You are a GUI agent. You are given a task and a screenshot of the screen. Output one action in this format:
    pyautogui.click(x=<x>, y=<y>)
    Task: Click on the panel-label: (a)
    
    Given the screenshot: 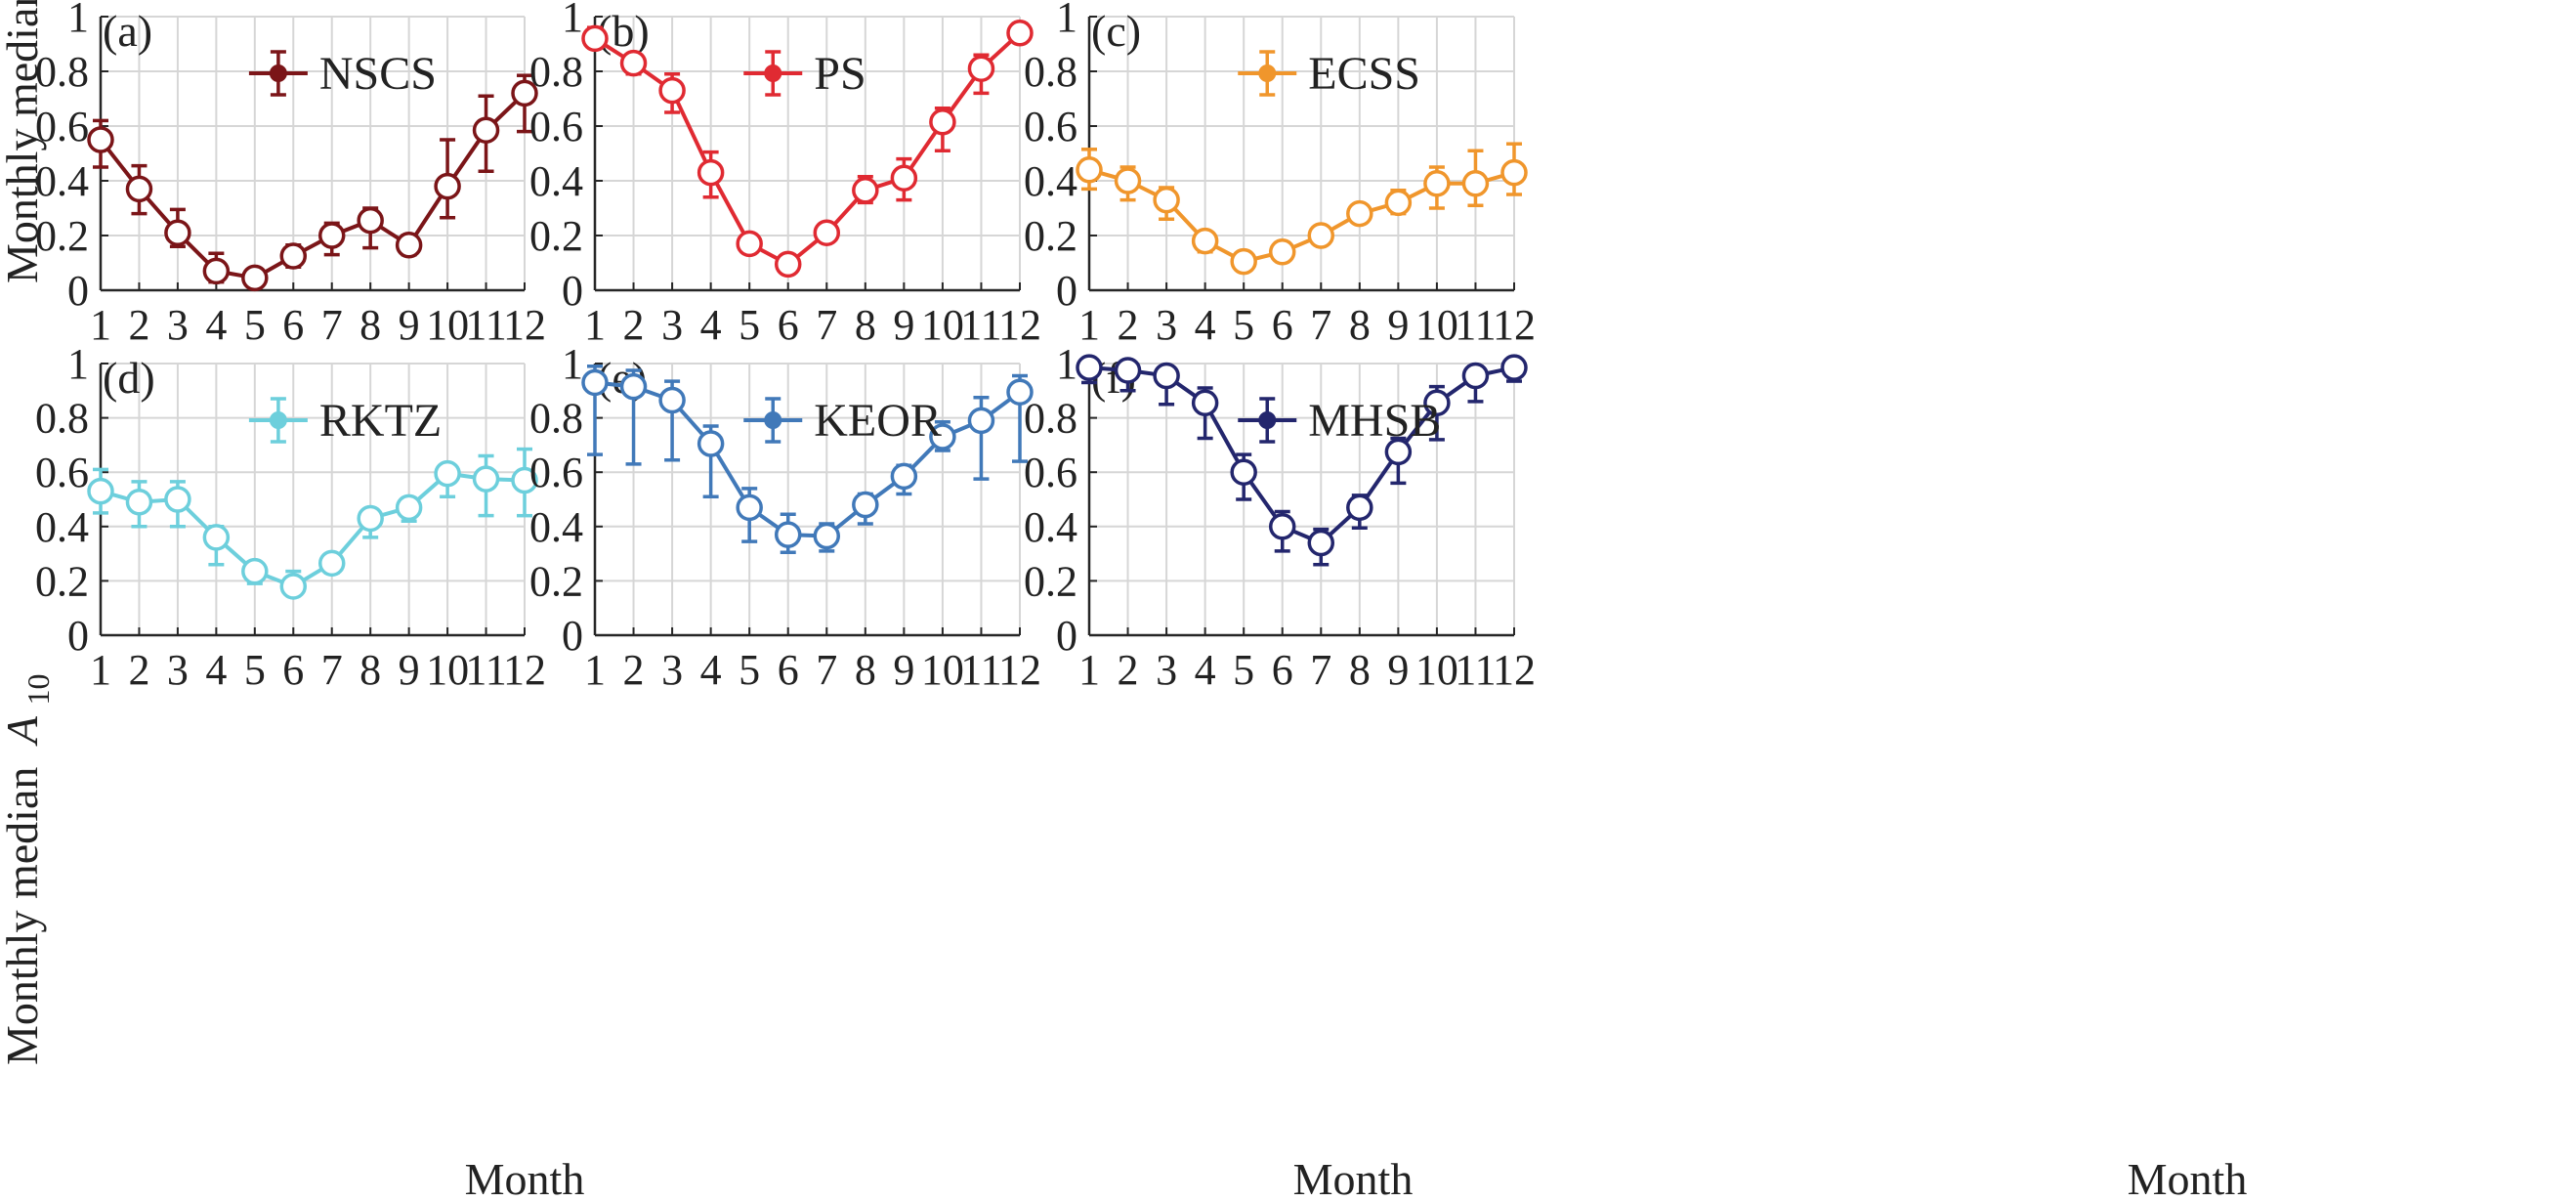 What is the action you would take?
    pyautogui.click(x=128, y=31)
    